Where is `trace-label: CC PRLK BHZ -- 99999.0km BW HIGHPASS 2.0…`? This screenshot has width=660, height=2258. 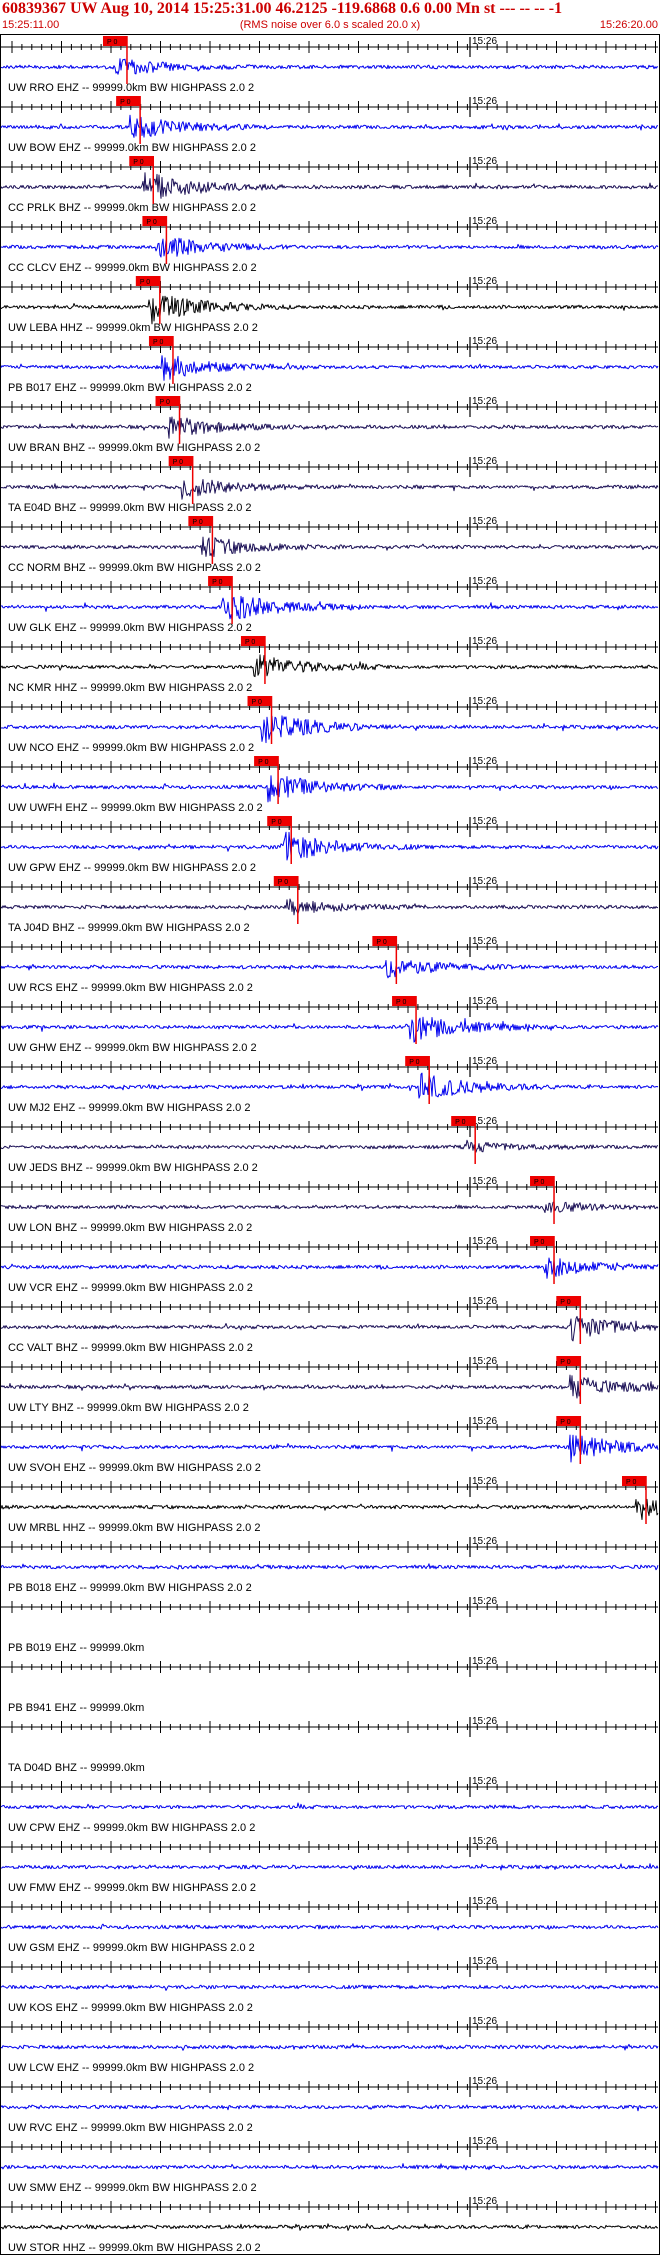 trace-label: CC PRLK BHZ -- 99999.0km BW HIGHPASS 2.0… is located at coordinates (132, 208).